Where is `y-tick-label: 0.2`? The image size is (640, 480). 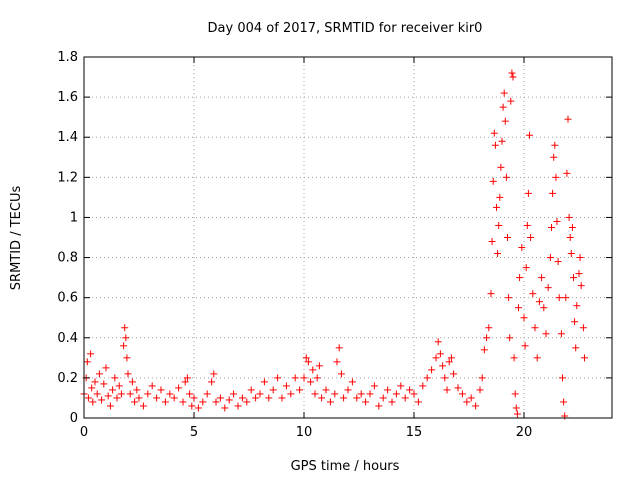 y-tick-label: 0.2 is located at coordinates (67, 378).